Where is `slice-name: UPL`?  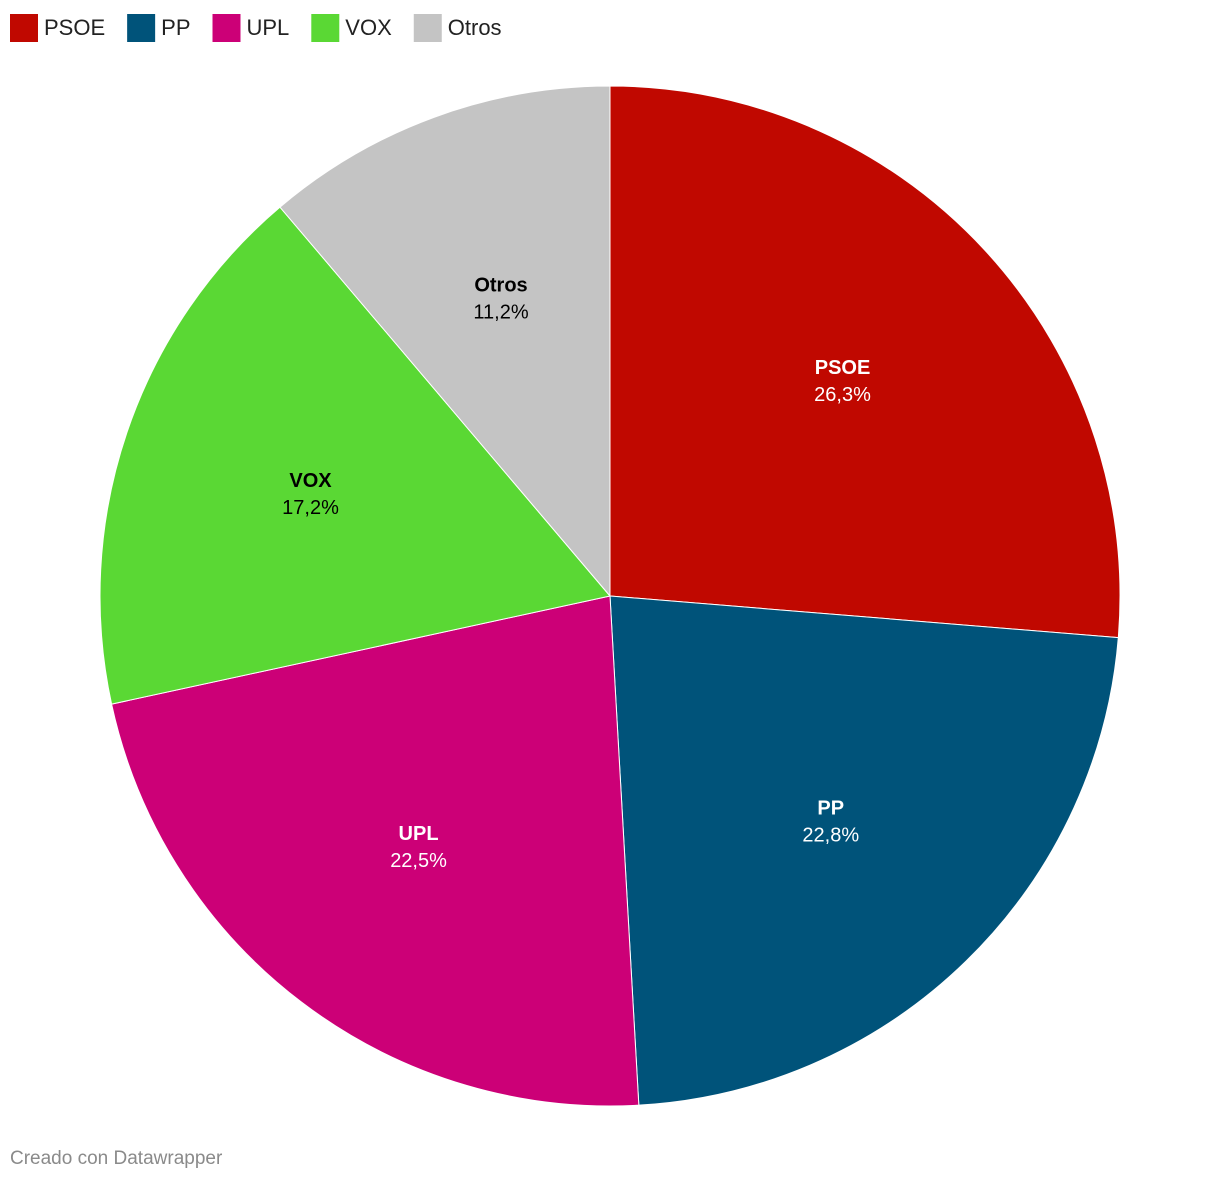 slice-name: UPL is located at coordinates (419, 834).